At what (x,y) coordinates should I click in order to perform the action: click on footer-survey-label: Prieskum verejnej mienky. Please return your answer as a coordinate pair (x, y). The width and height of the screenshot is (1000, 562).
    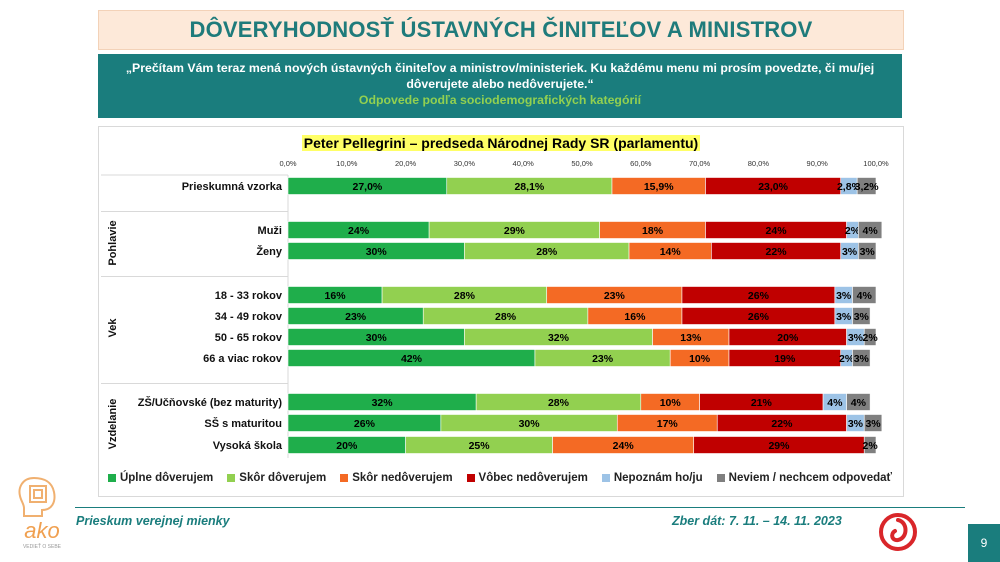
    Looking at the image, I should click on (153, 521).